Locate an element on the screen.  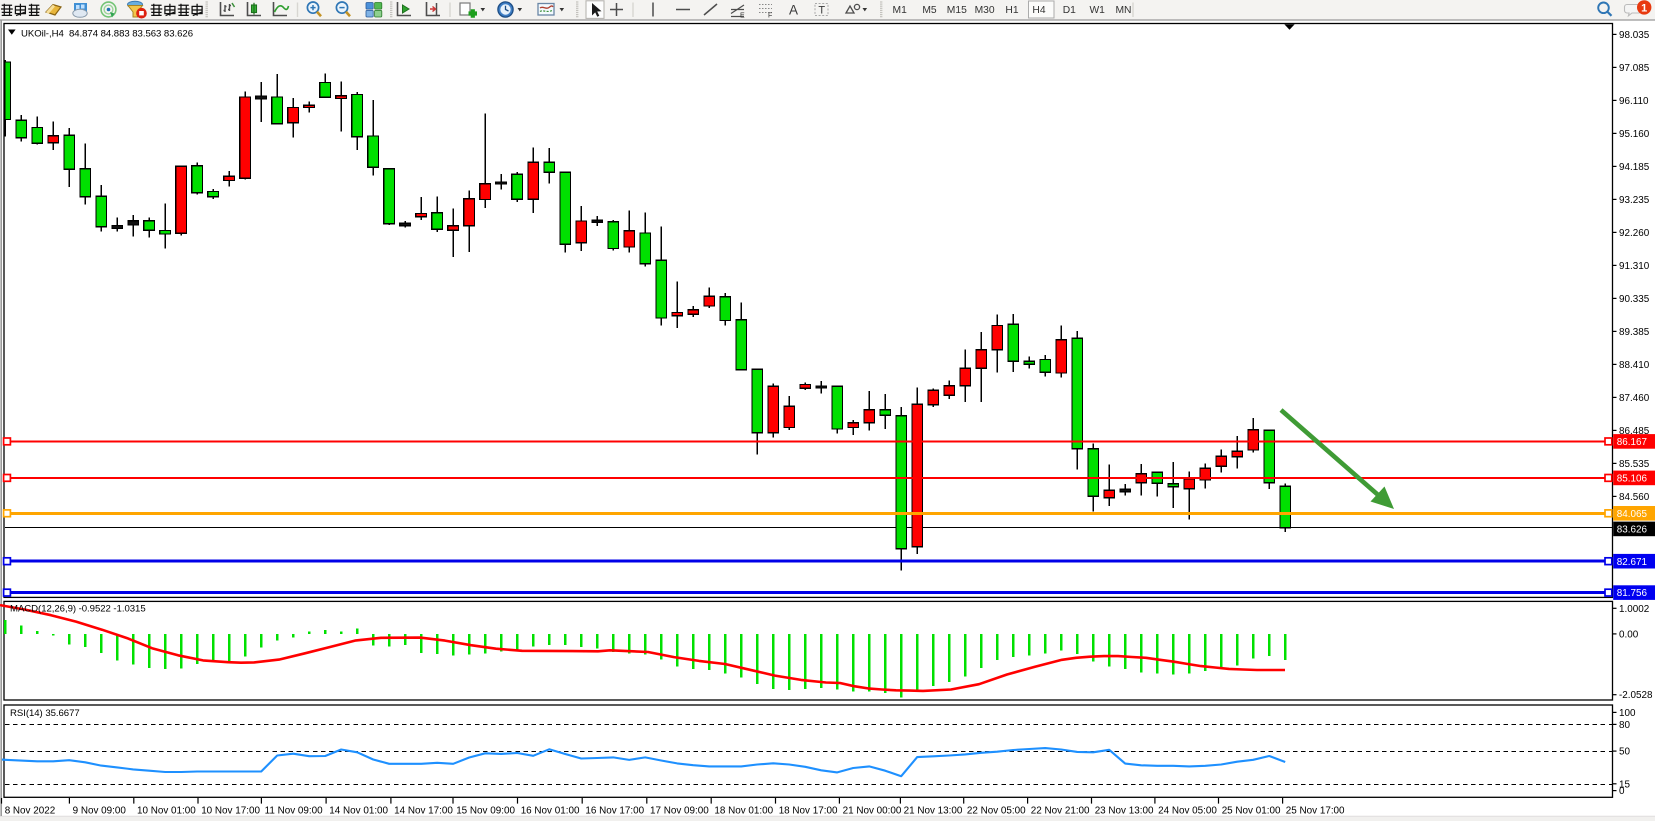
svg-text: 16 Nov 17:00 is located at coordinates (614, 811).